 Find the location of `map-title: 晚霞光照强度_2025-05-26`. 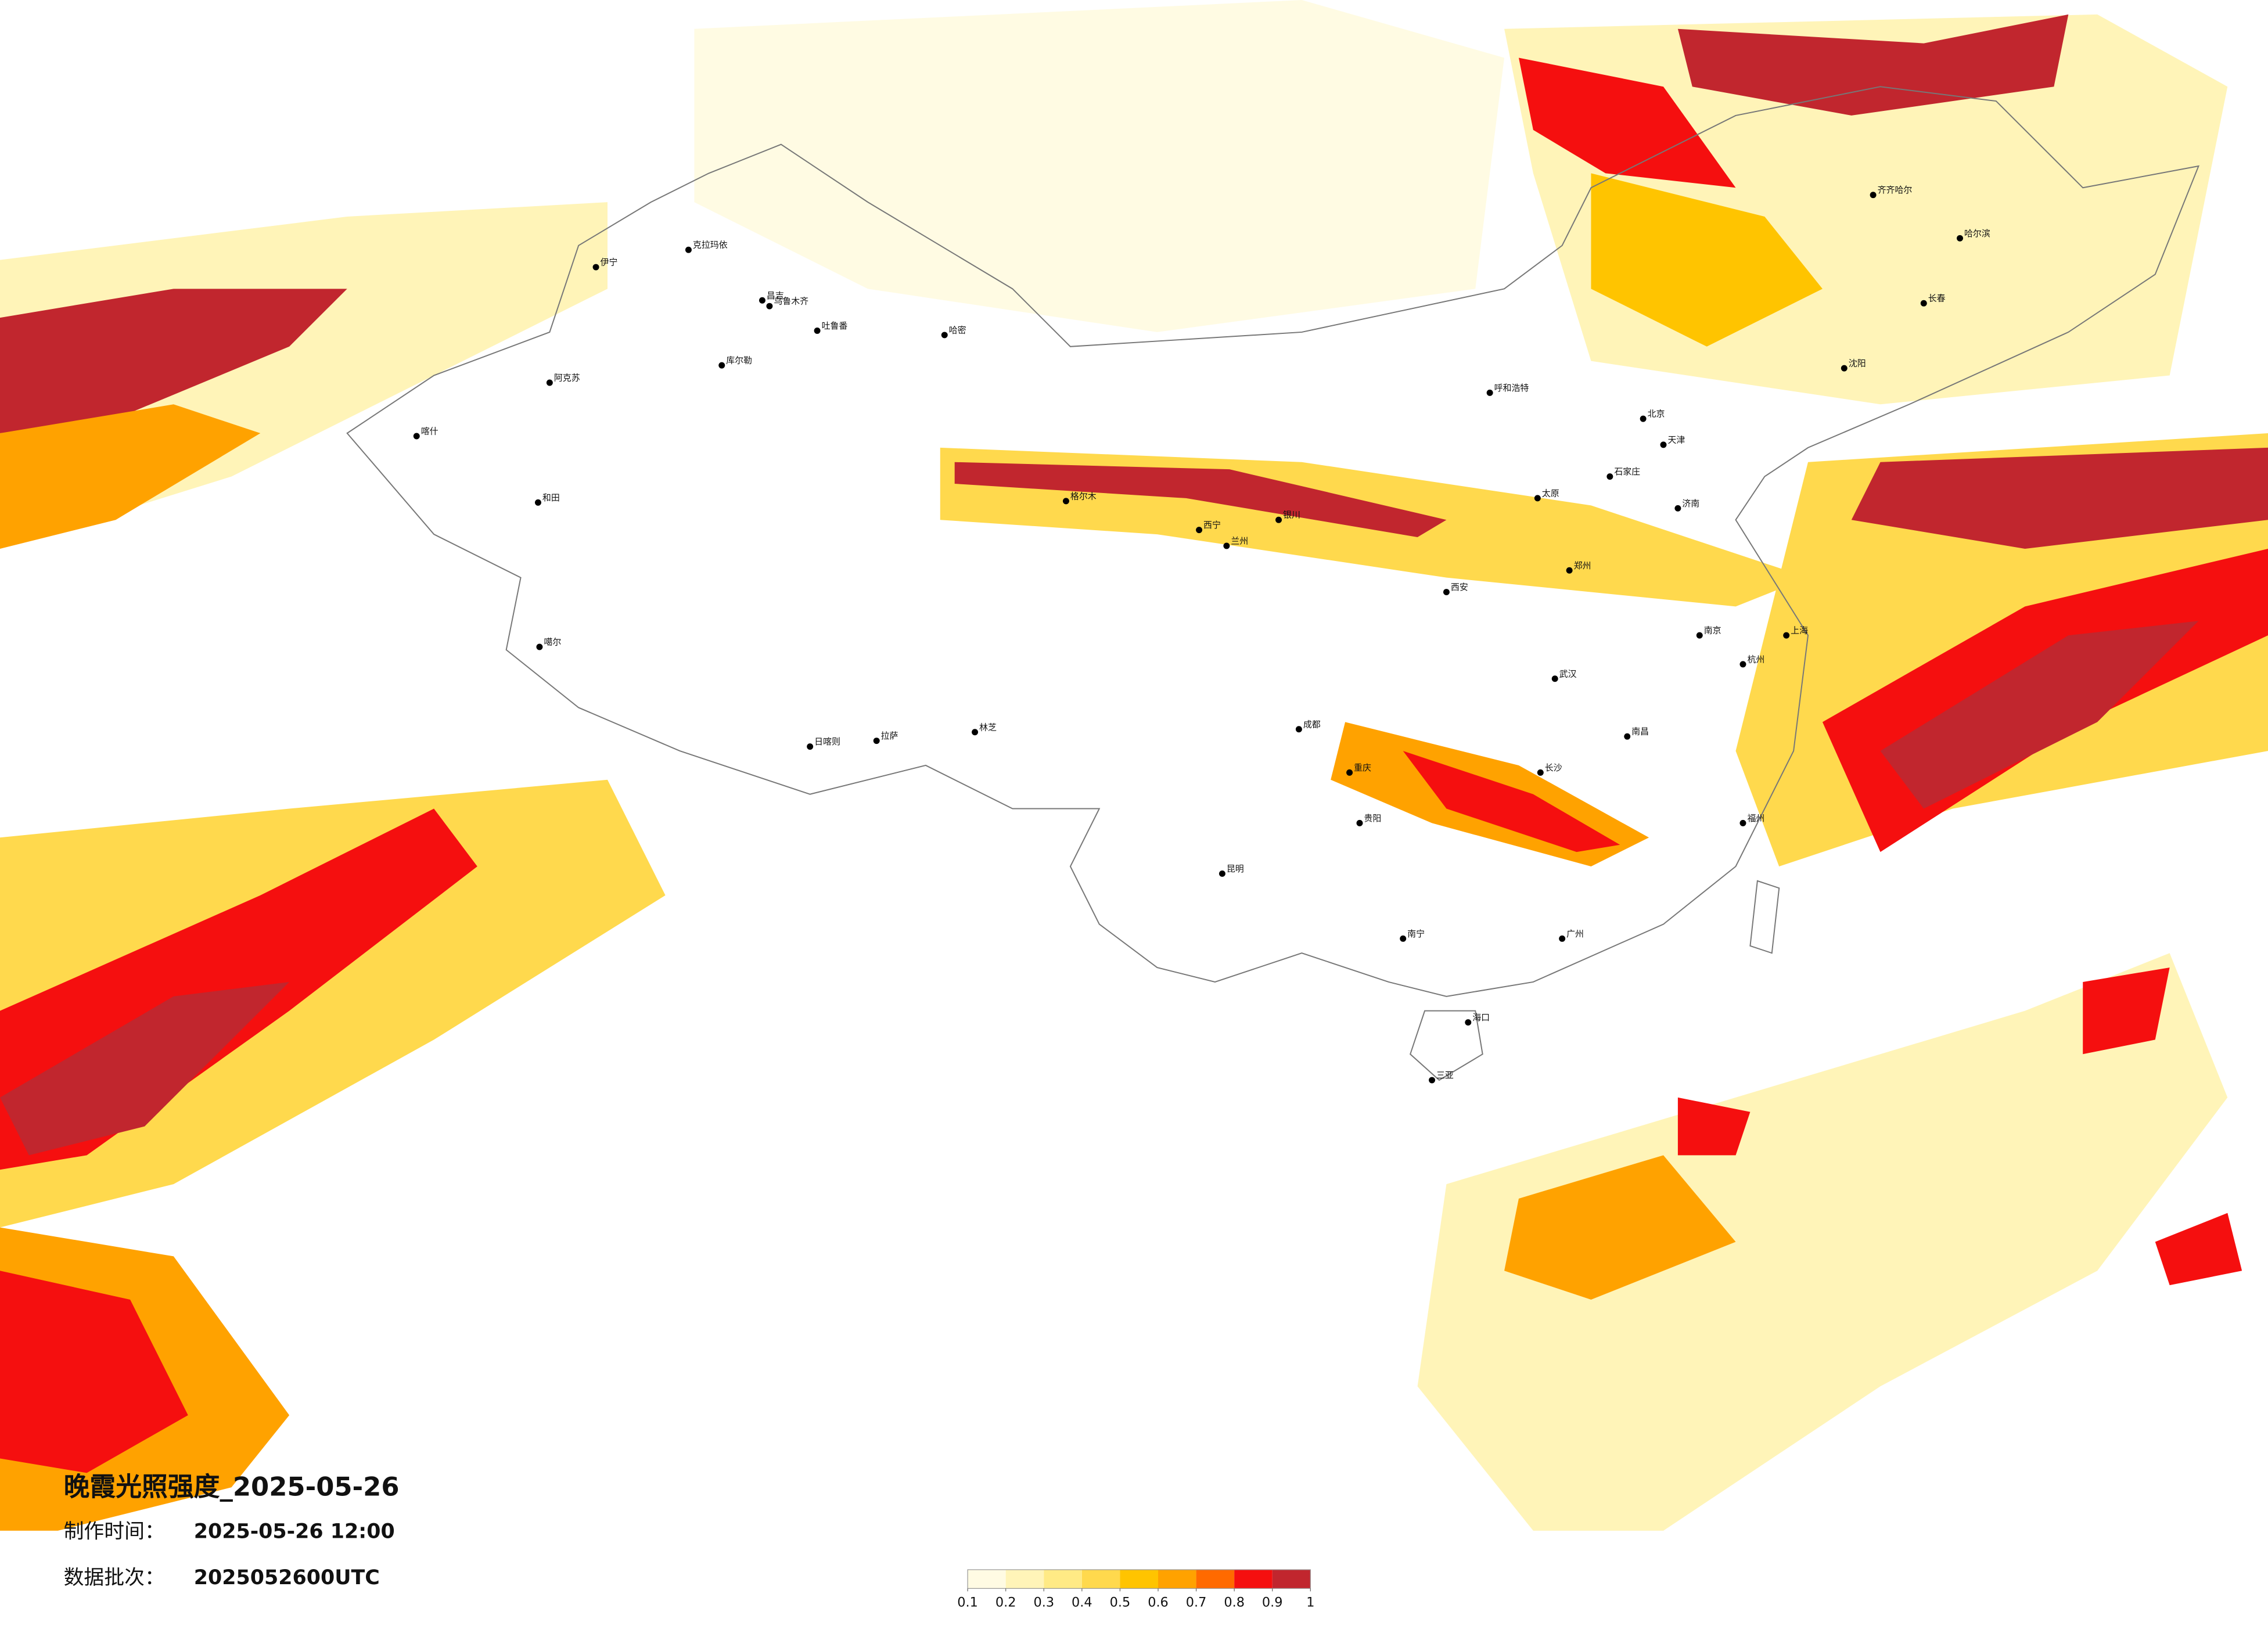

map-title: 晚霞光照强度_2025-05-26 is located at coordinates (232, 1487).